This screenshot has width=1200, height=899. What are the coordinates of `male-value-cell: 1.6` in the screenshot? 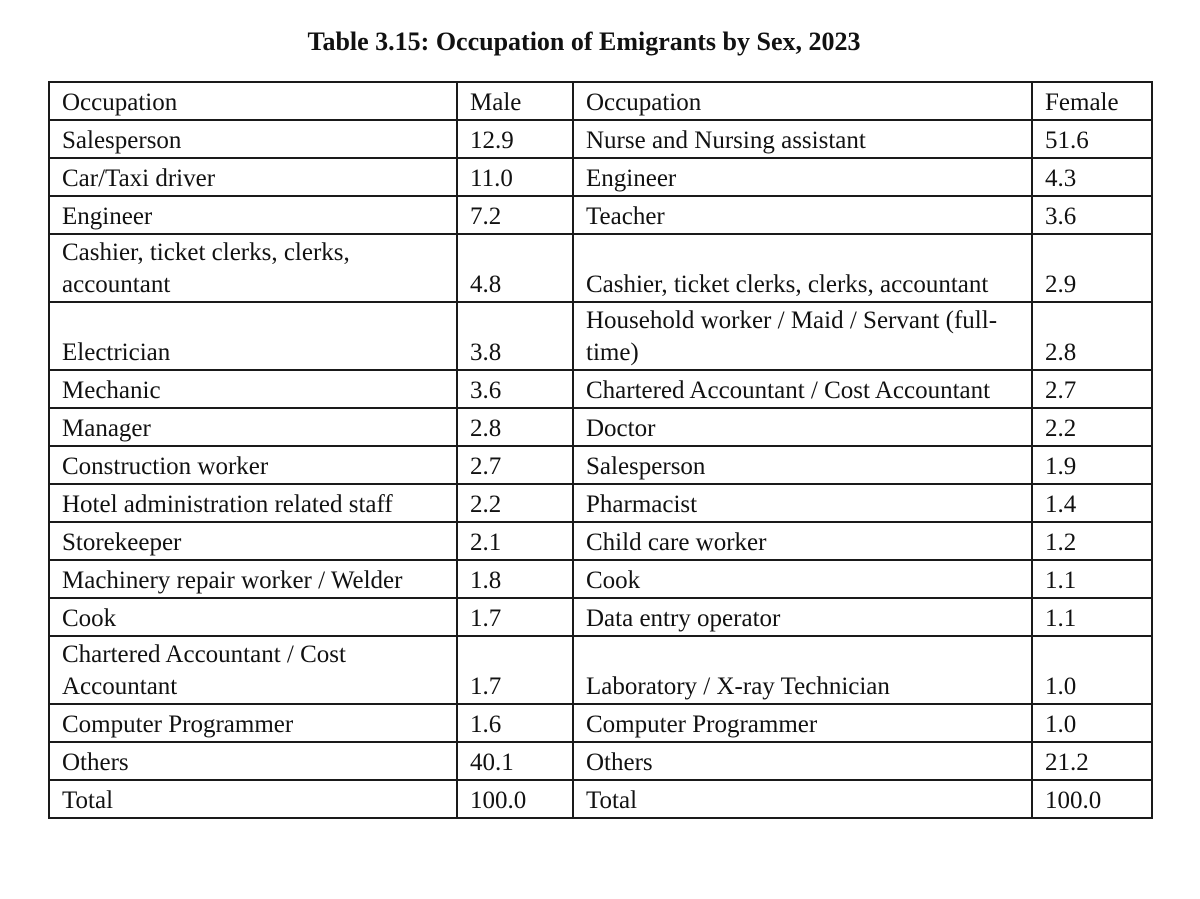 It's located at (515, 723).